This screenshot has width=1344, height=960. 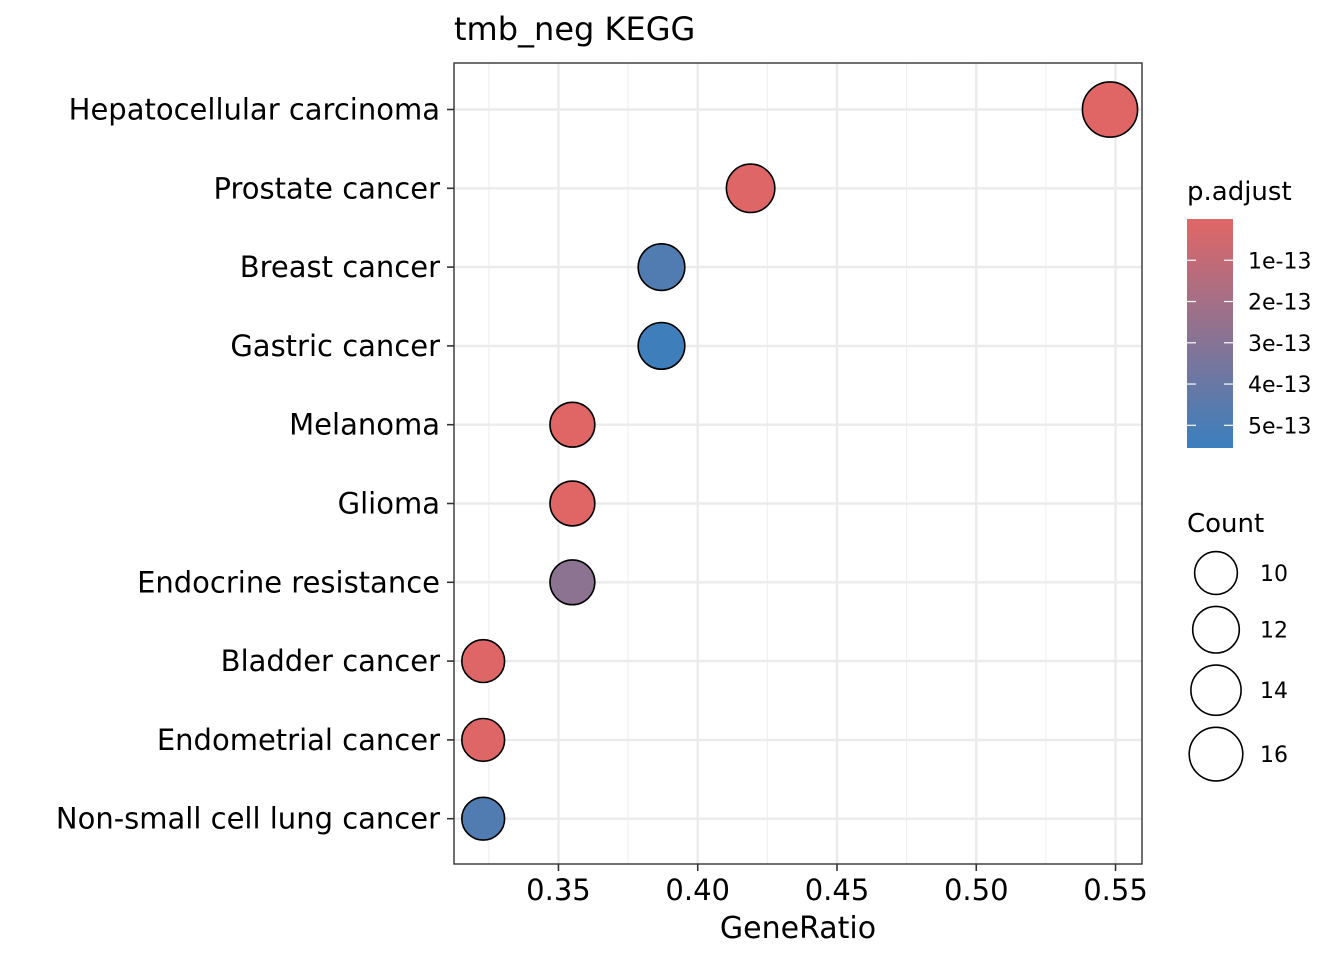 What do you see at coordinates (327, 188) in the screenshot?
I see `y-tick-label: Prostate cancer` at bounding box center [327, 188].